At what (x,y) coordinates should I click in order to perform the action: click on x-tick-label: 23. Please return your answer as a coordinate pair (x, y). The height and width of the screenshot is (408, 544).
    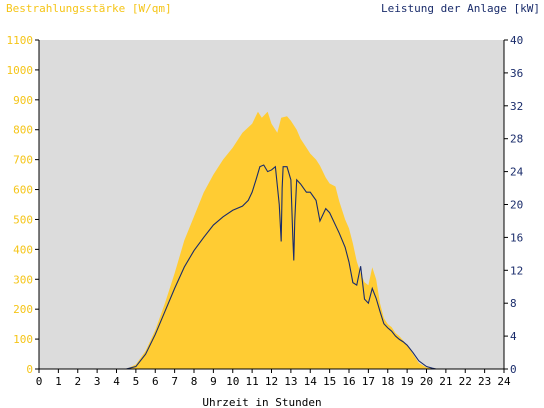
    Looking at the image, I should click on (484, 381).